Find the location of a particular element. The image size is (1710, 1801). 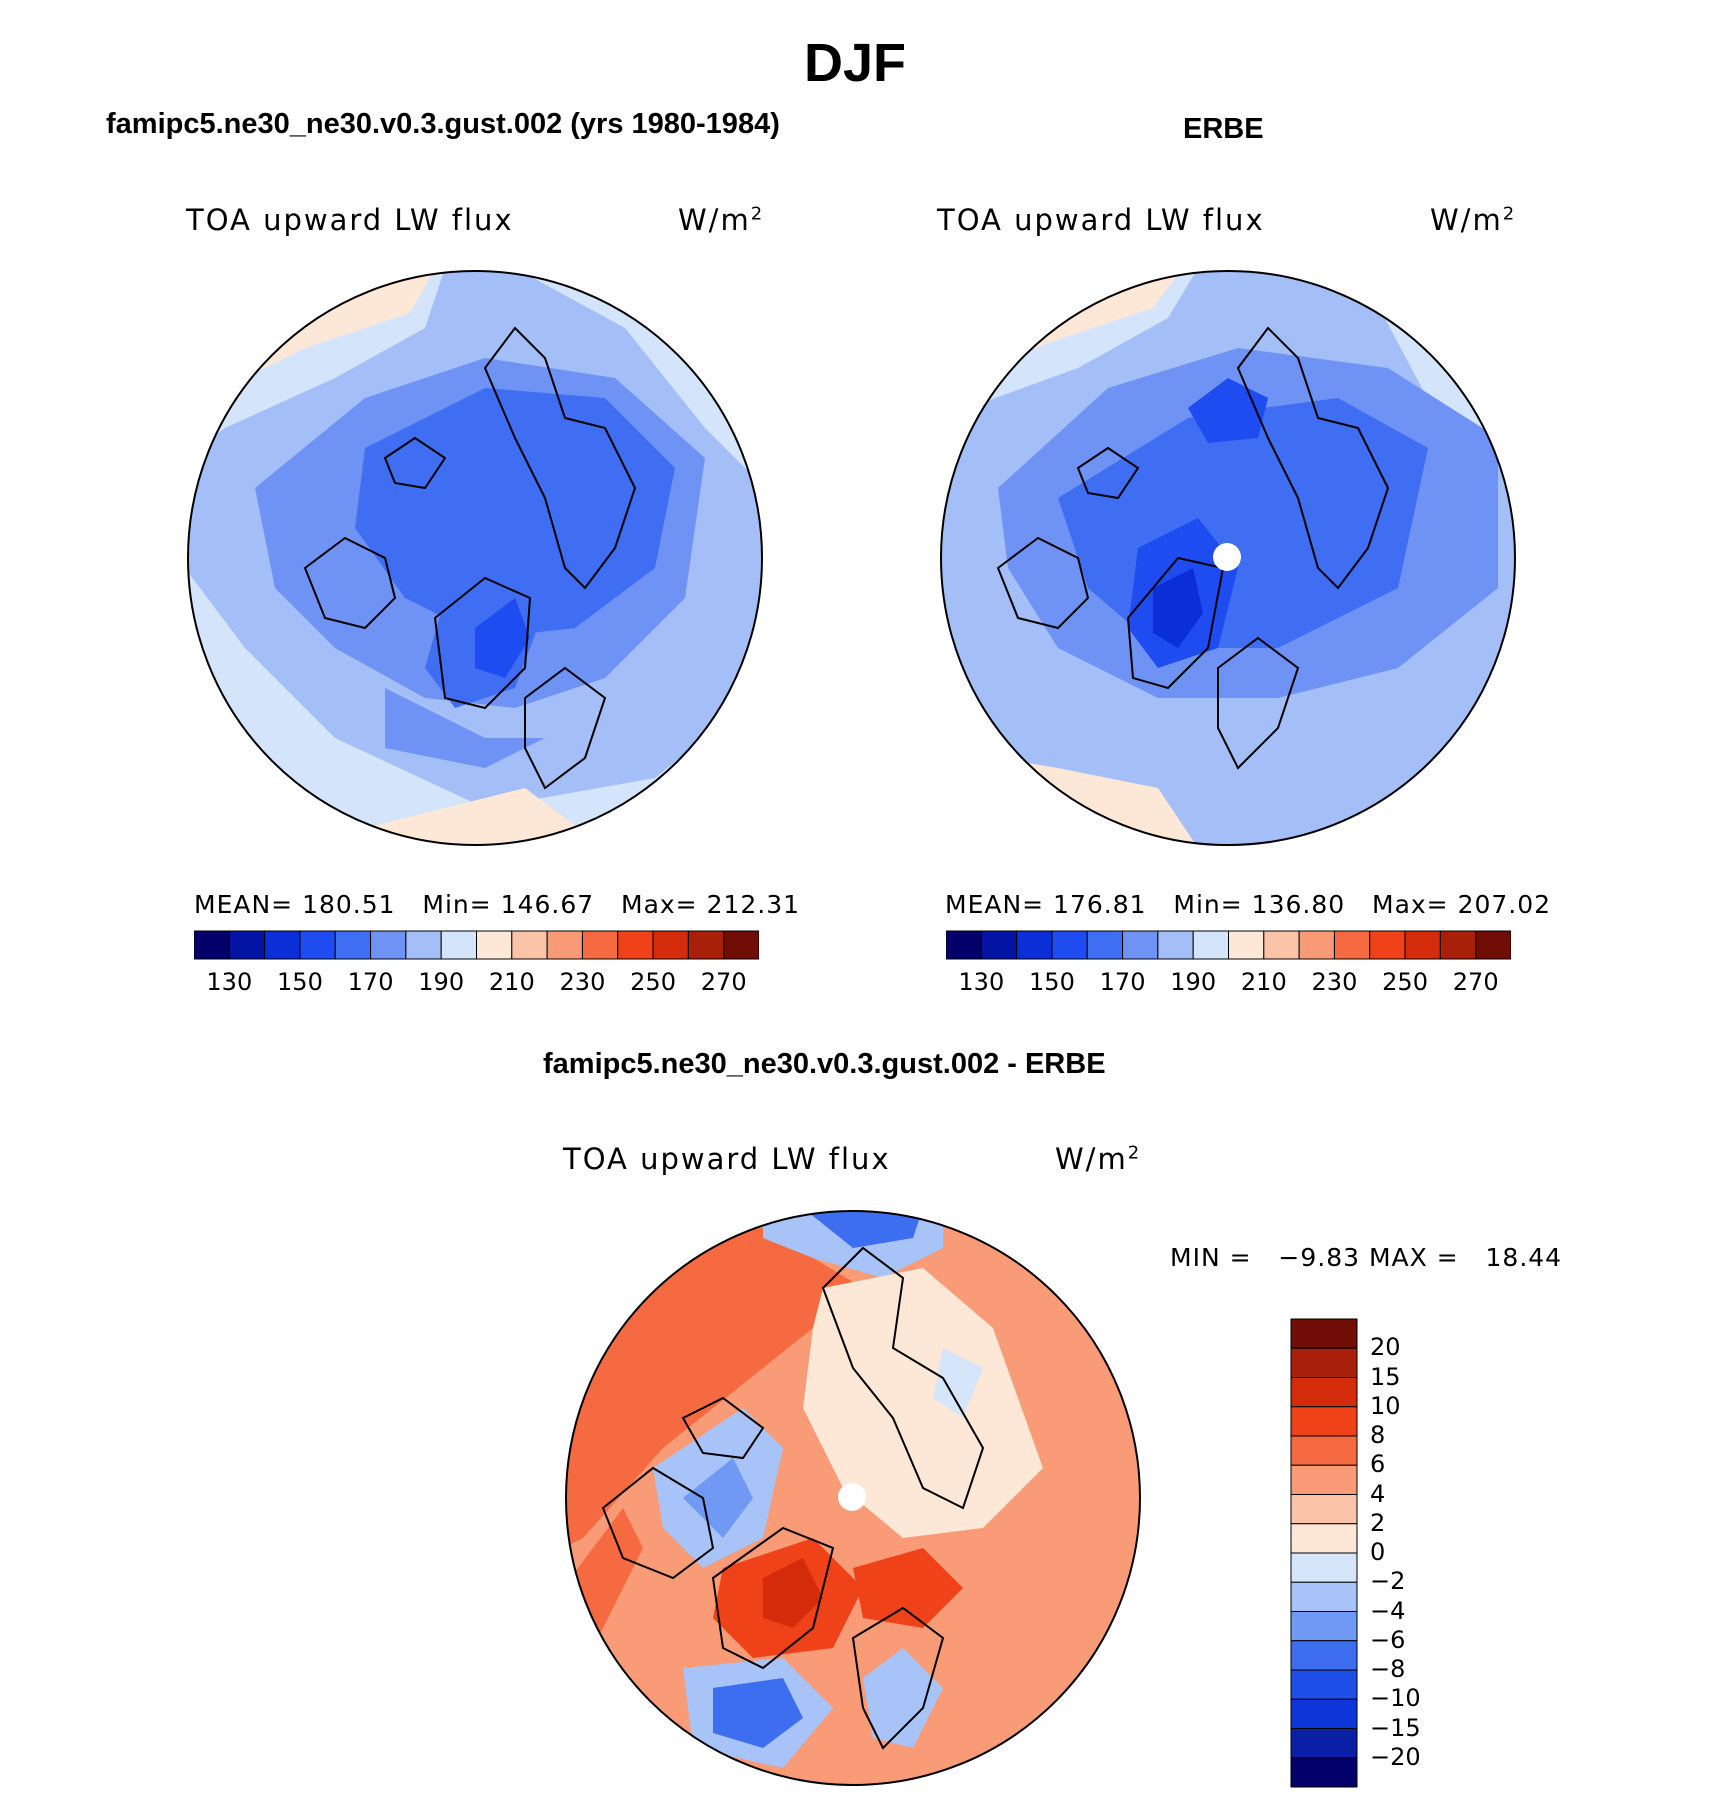

obs-coast-archipelago is located at coordinates (1108, 473).